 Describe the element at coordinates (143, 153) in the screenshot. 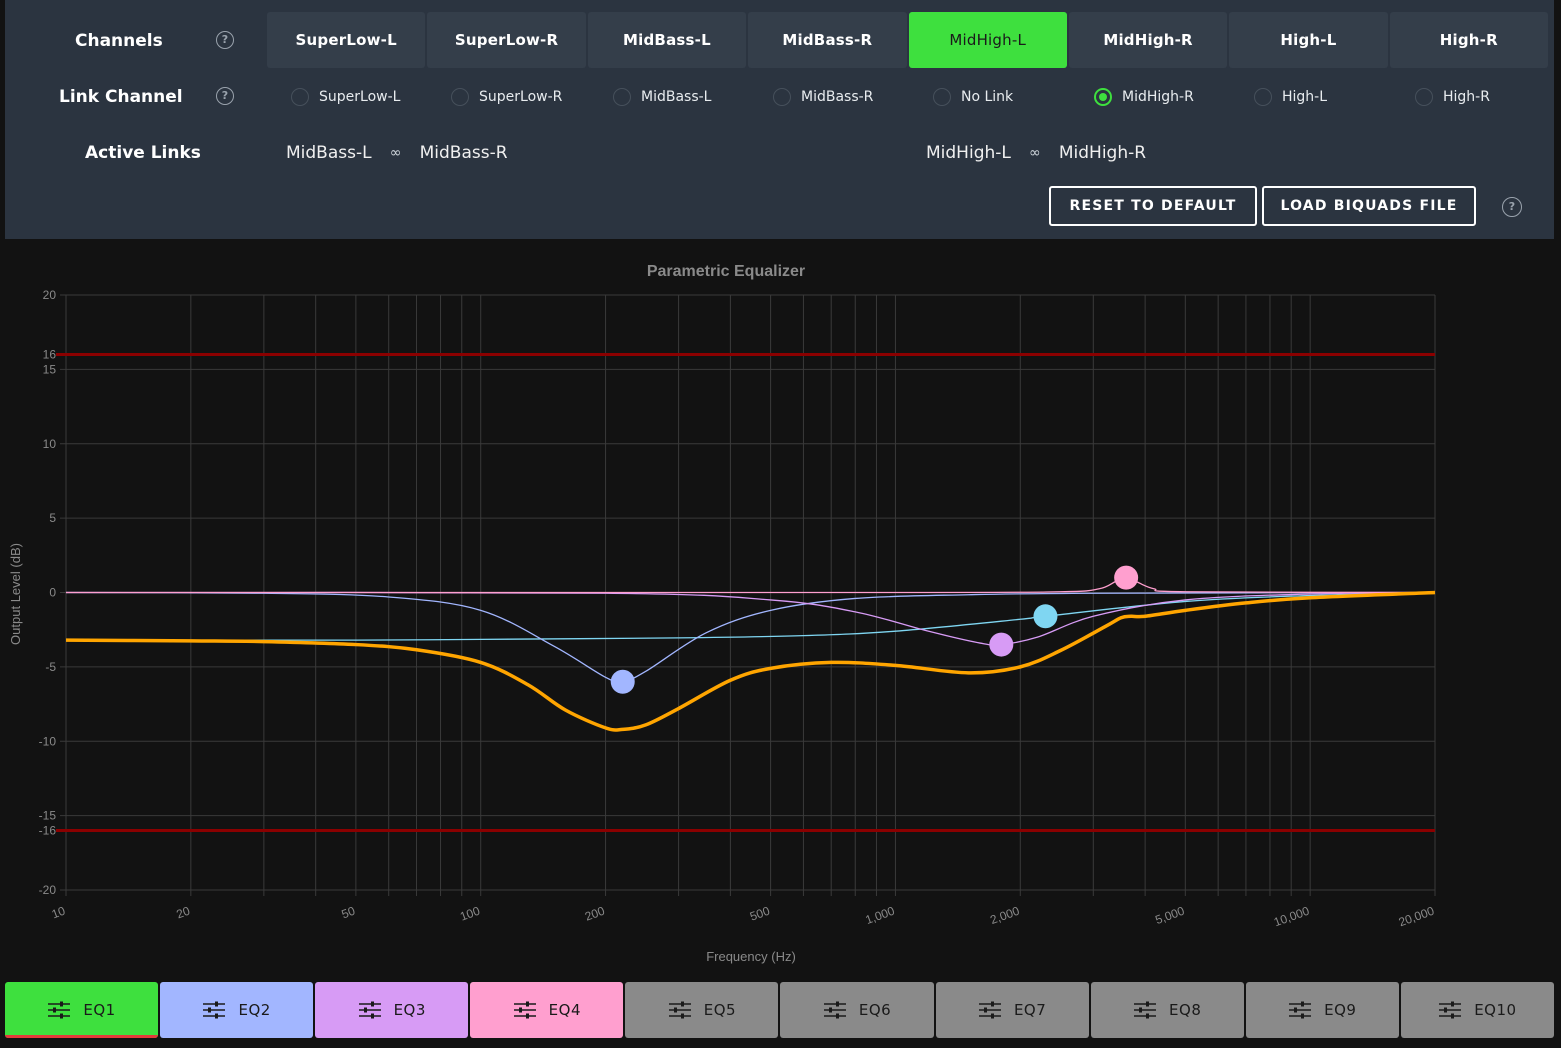

I see `active-links-label: Active Links` at that location.